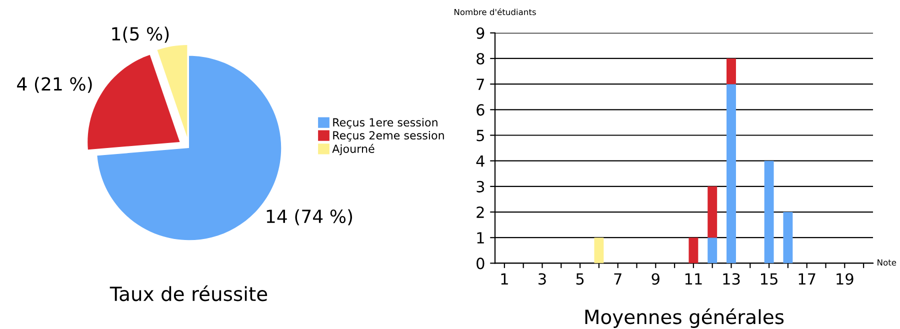 Image resolution: width=900 pixels, height=329 pixels. Describe the element at coordinates (504, 279) in the screenshot. I see `x-tick-label: 1` at that location.